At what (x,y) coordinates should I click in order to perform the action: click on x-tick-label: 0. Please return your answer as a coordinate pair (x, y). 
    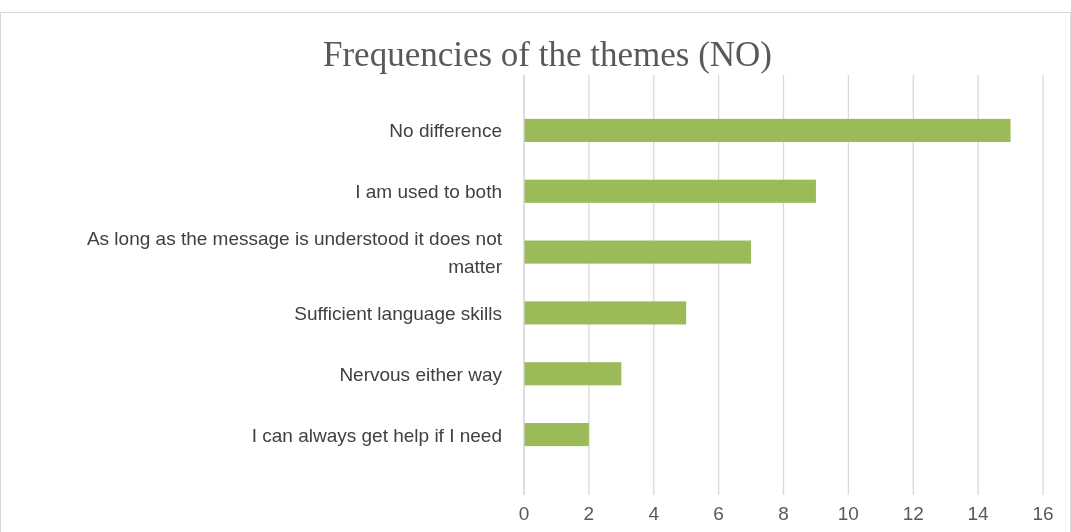
    Looking at the image, I should click on (524, 513).